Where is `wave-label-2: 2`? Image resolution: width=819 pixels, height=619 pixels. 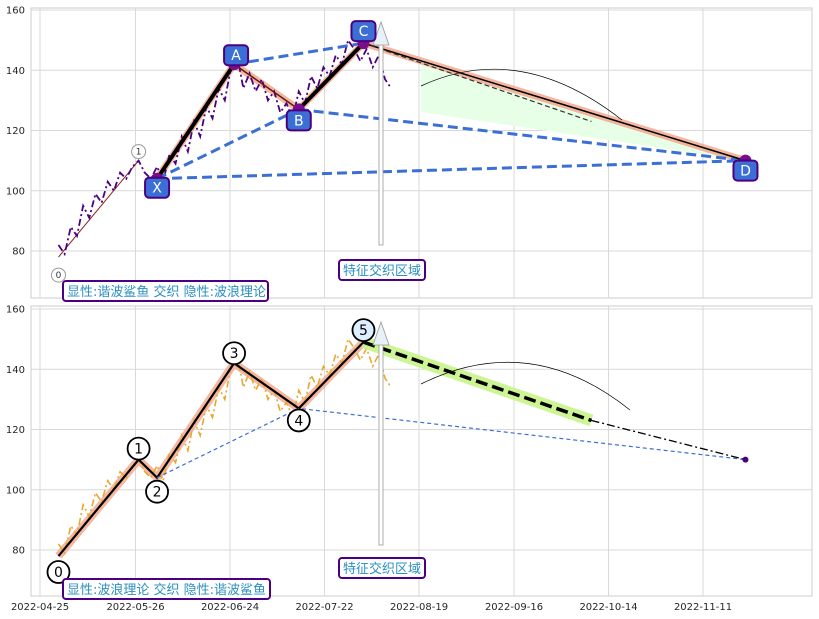 wave-label-2: 2 is located at coordinates (157, 493).